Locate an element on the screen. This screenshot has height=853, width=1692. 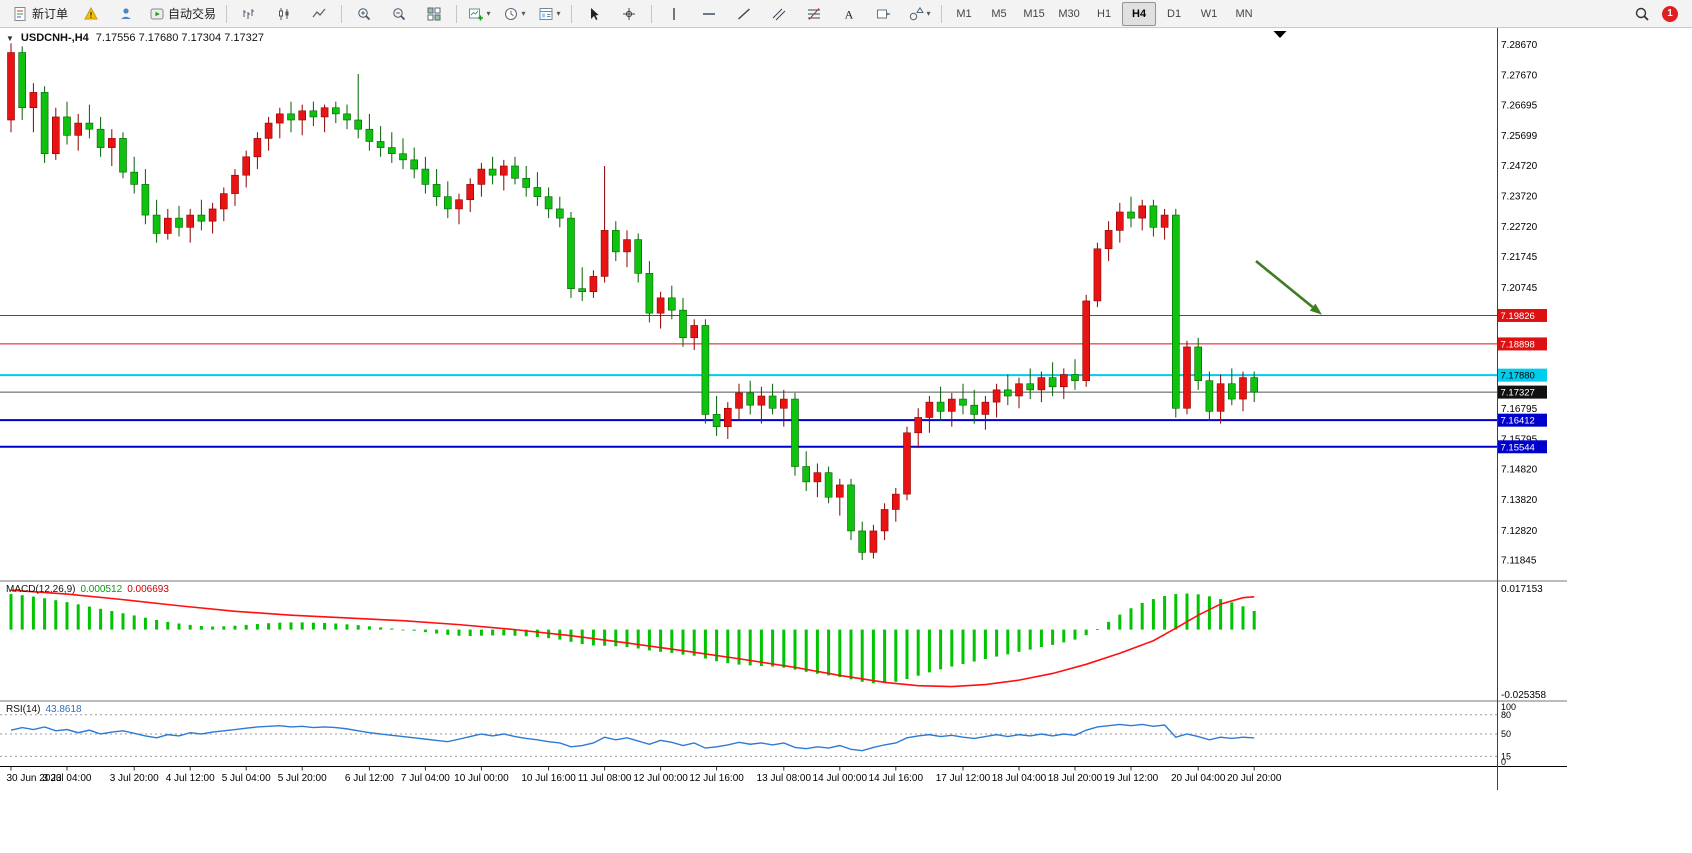
zoom-in-button is located at coordinates (364, 14).